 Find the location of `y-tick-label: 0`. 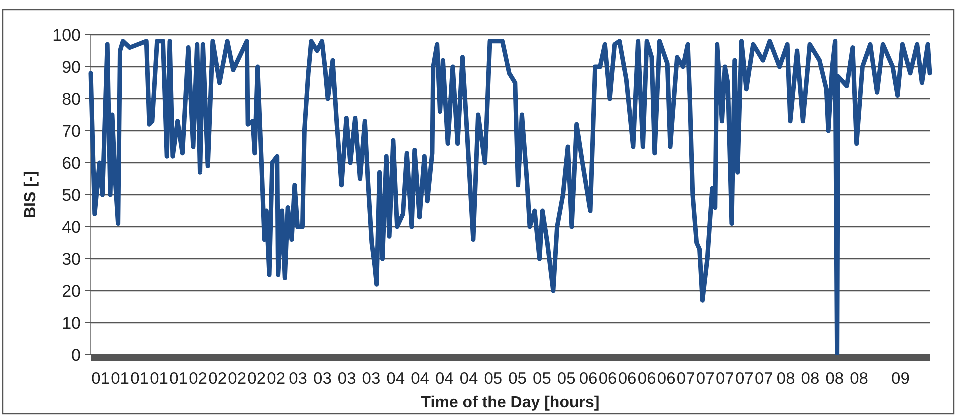

y-tick-label: 0 is located at coordinates (76, 355).